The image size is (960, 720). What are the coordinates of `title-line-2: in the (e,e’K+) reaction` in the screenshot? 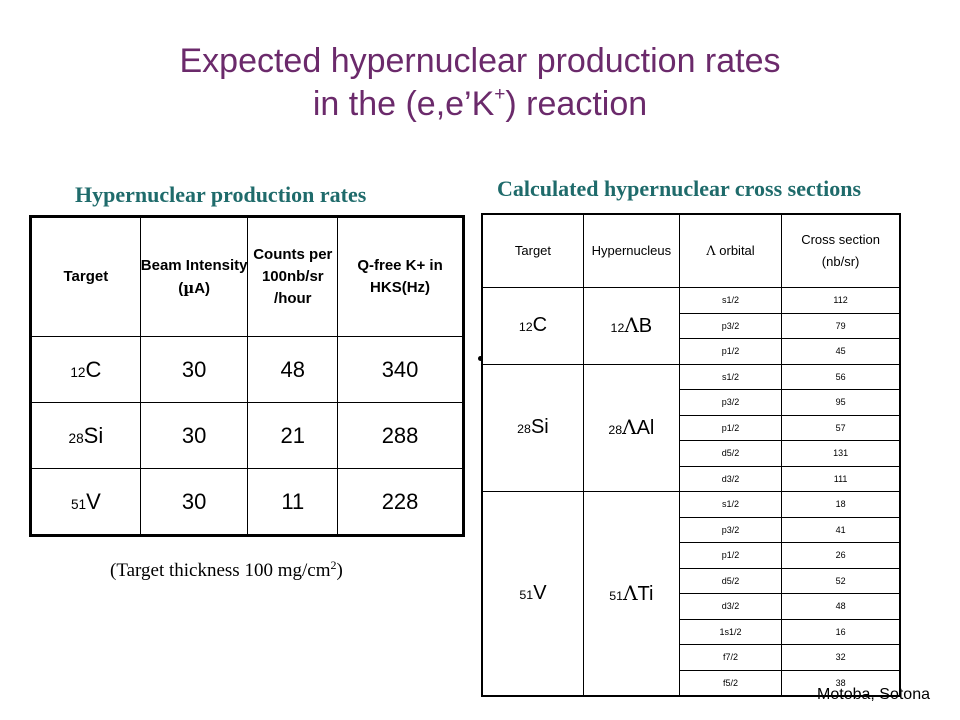 It's located at (480, 104).